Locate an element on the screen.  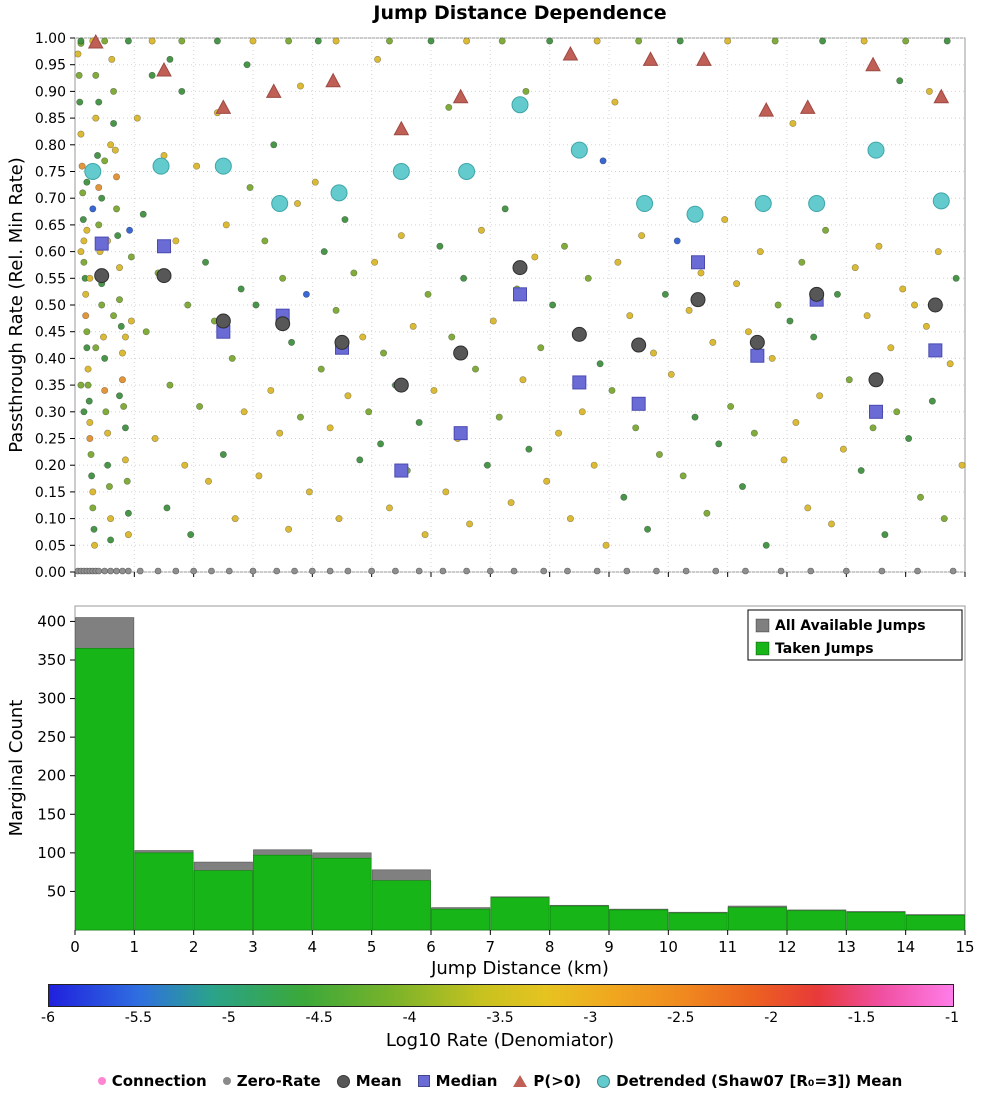
colorbar-ticks: -6 -5.5 -5 -4.5 -4 -3.5 -3 -2.5 -2 -1.5 -1 is located at coordinates (500, 1019).